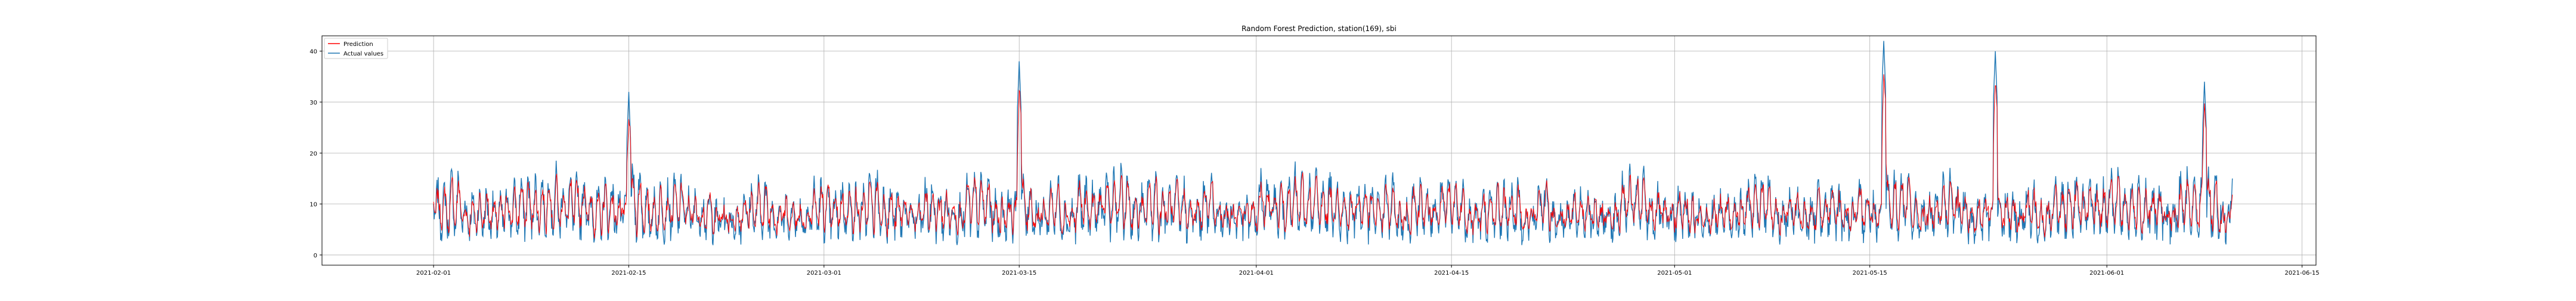  Describe the element at coordinates (628, 273) in the screenshot. I see `x-tick-label: 2021-02-15` at that location.